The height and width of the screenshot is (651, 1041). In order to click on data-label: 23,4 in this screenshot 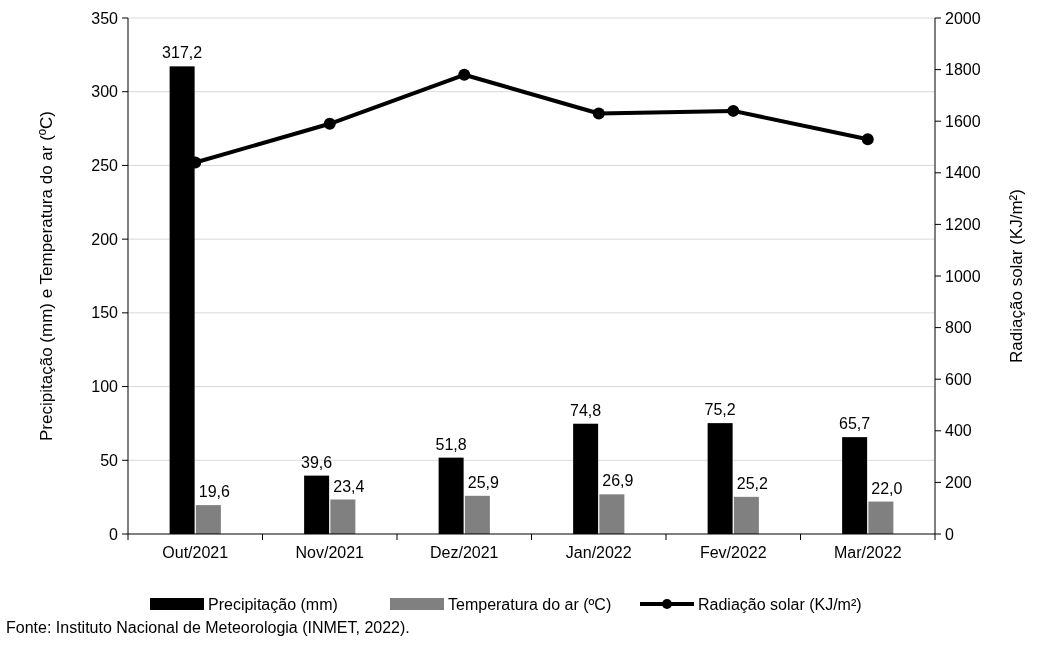, I will do `click(349, 486)`.